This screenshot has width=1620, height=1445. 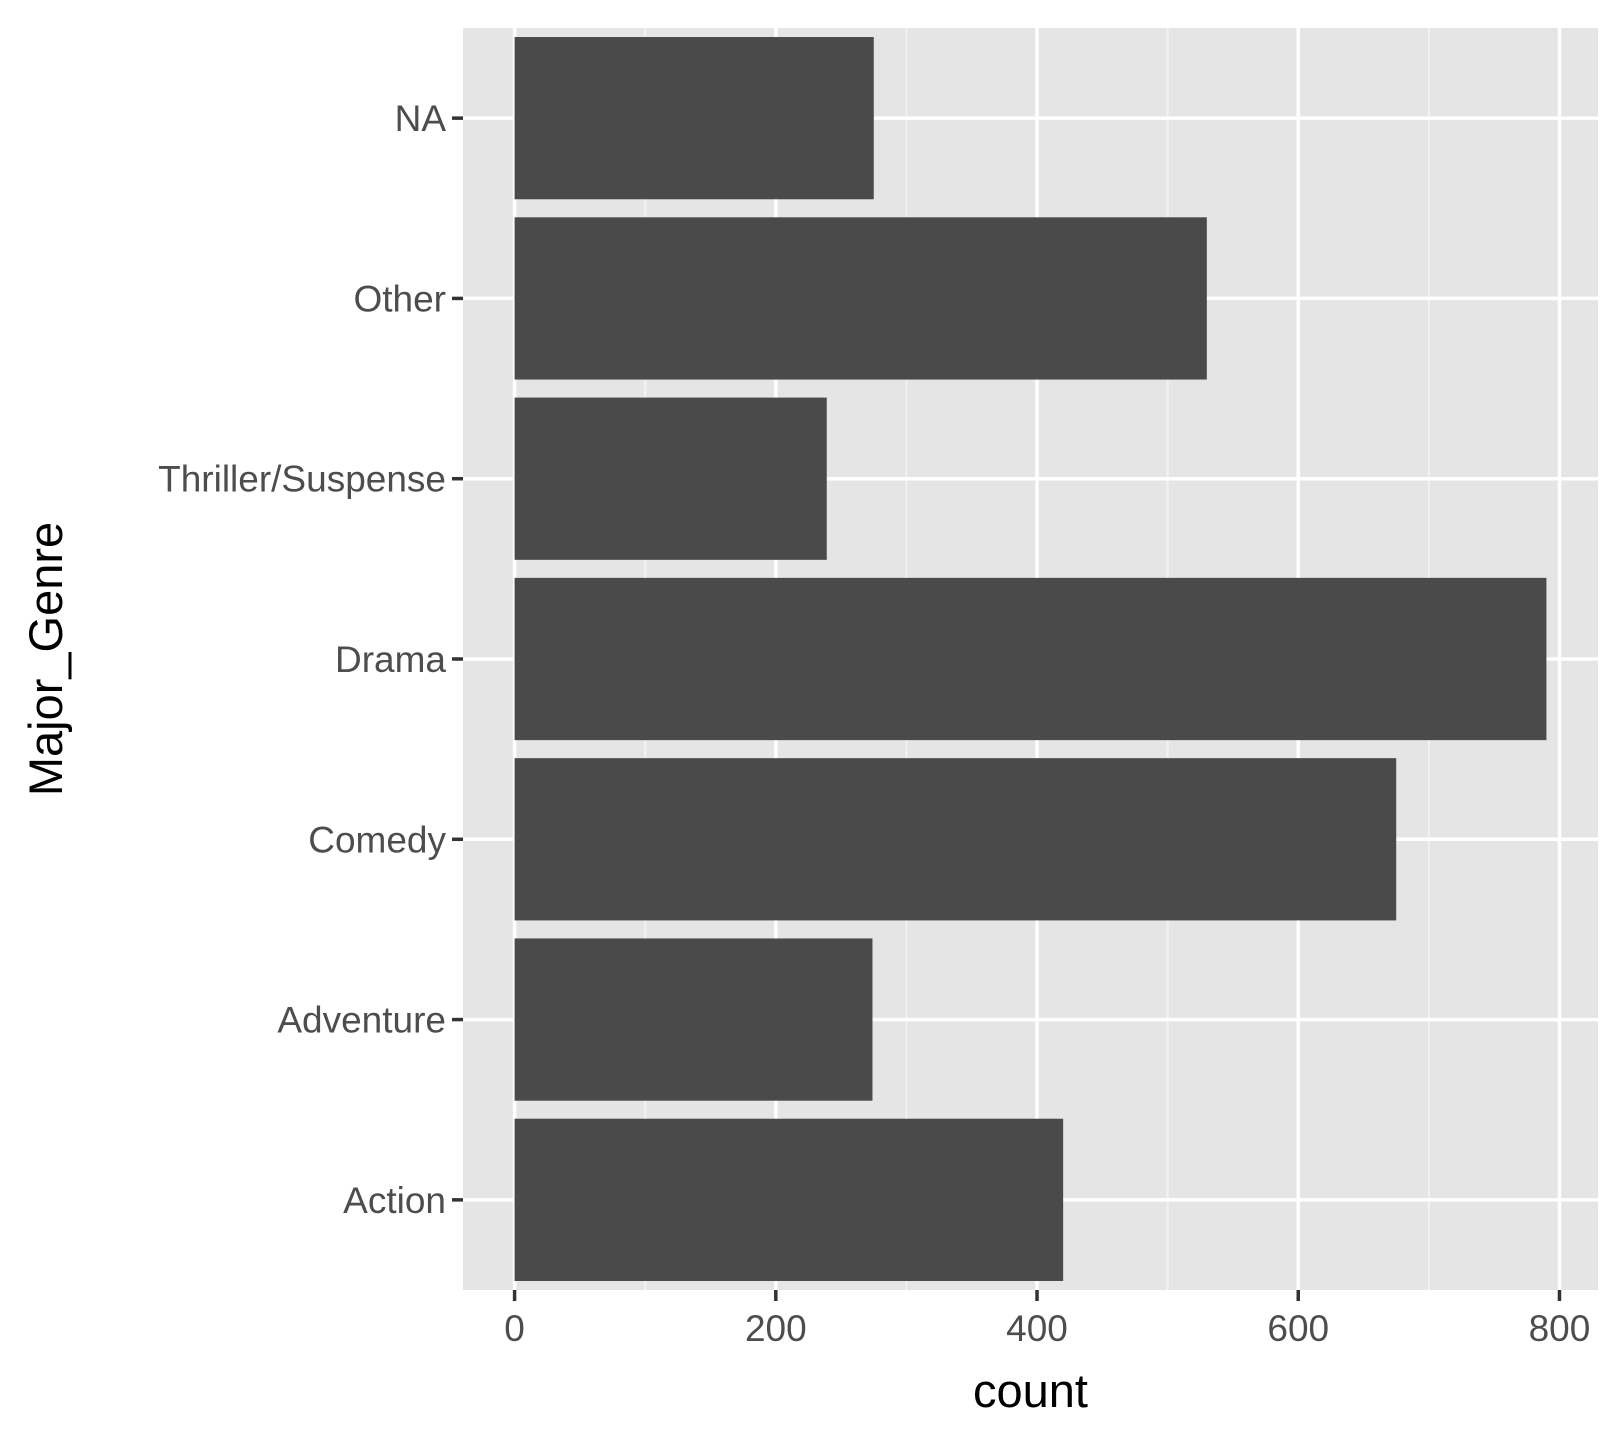 I want to click on y-tick-label: Adventure, so click(x=361, y=1020).